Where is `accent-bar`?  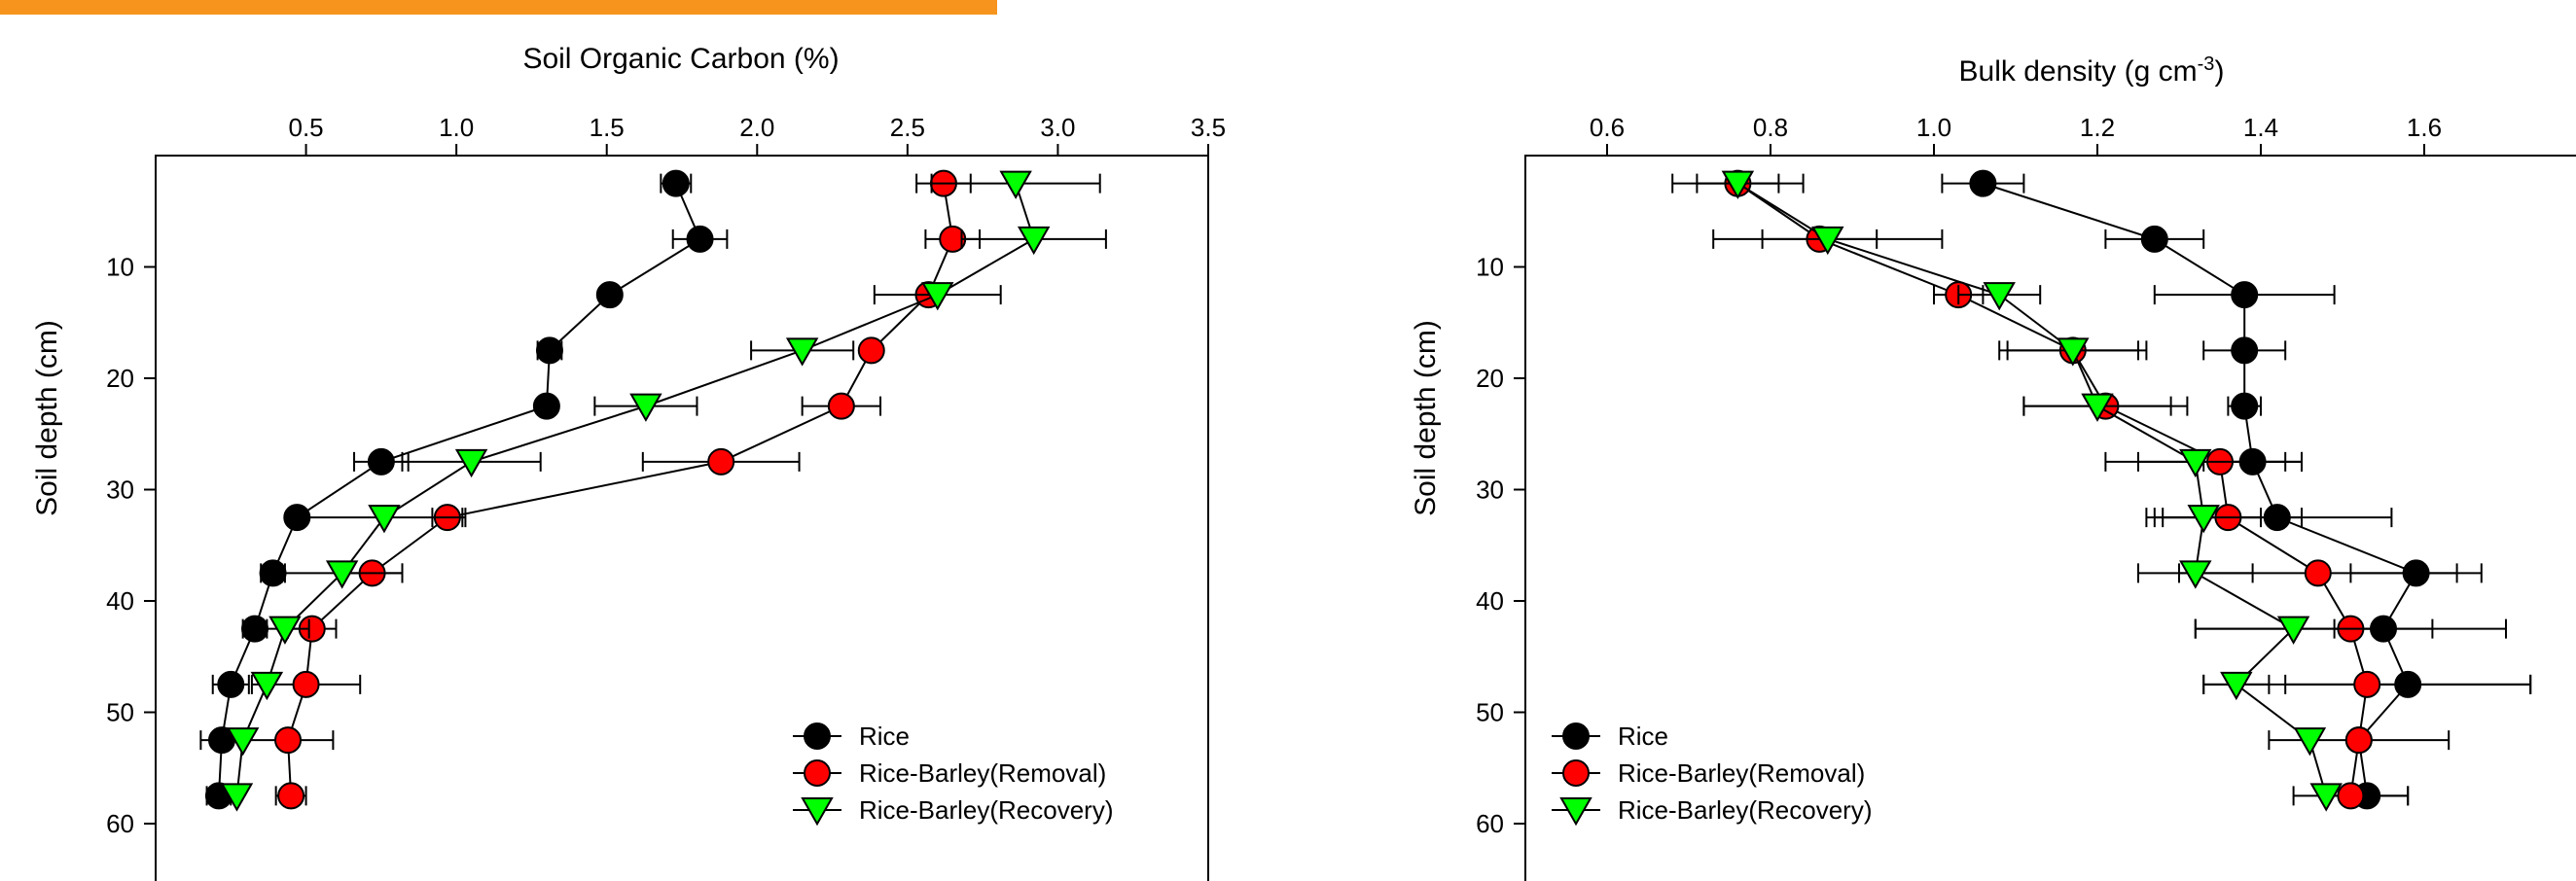 accent-bar is located at coordinates (499, 7).